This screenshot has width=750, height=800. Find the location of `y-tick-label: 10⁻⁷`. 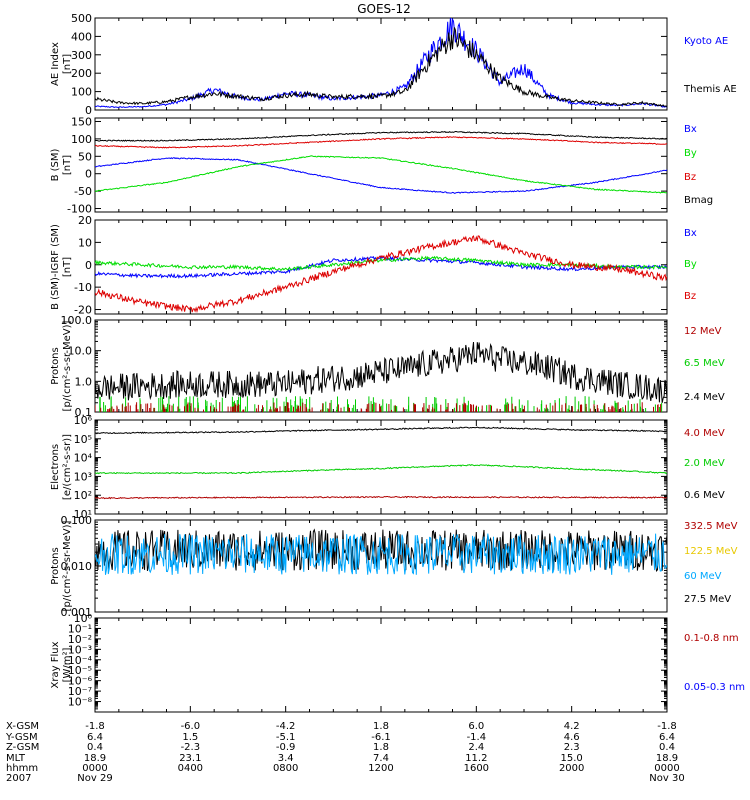

y-tick-label: 10⁻⁷ is located at coordinates (80, 691).